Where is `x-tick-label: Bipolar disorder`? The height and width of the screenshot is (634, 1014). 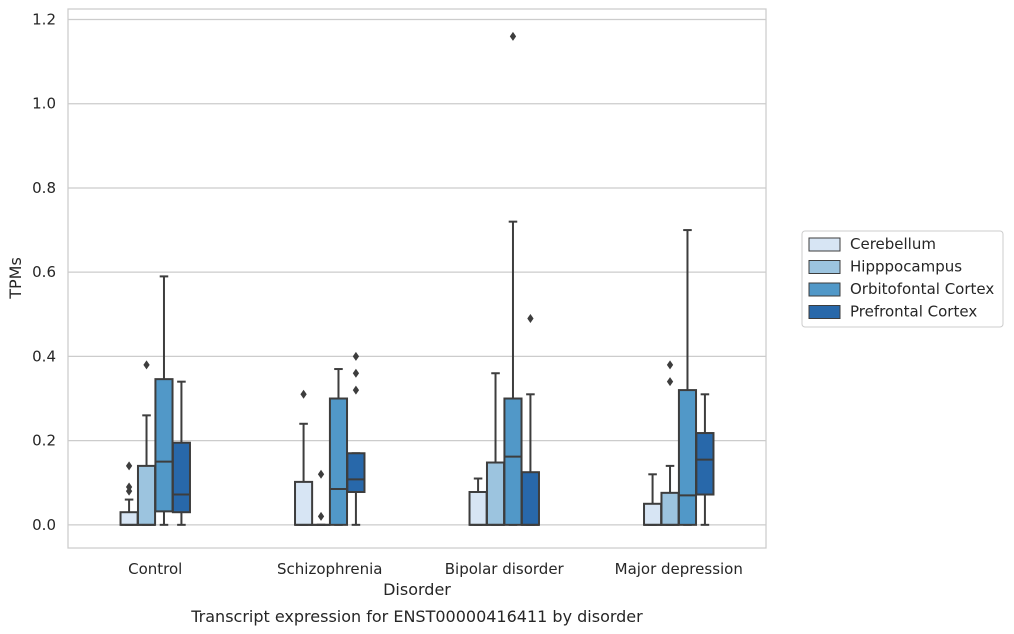
x-tick-label: Bipolar disorder is located at coordinates (505, 569).